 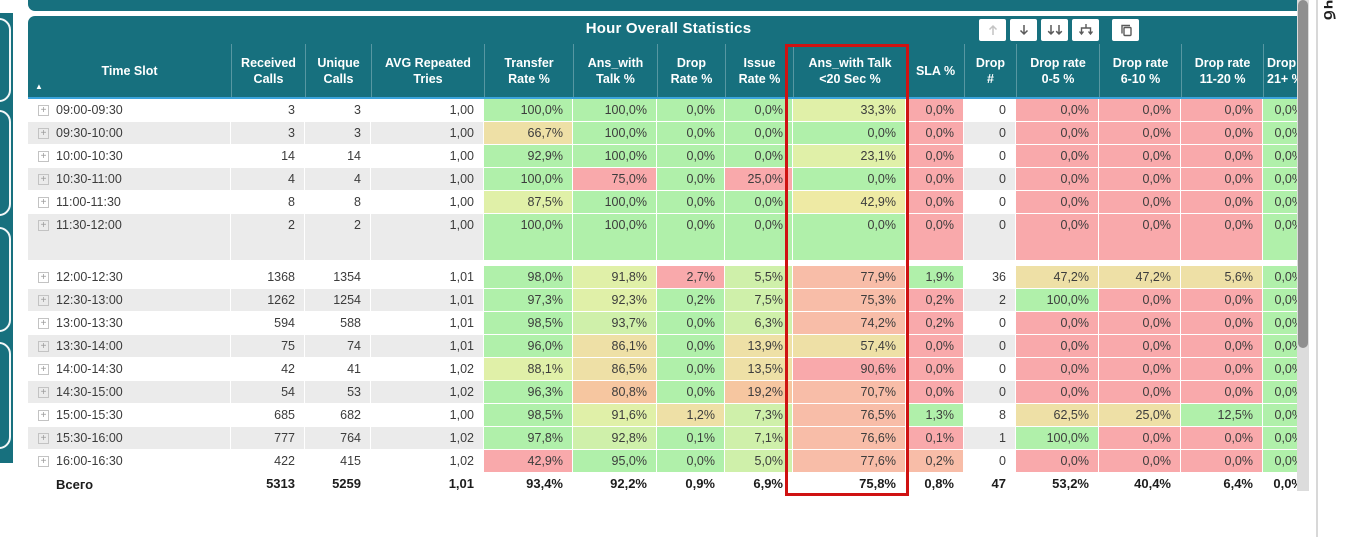 What do you see at coordinates (427, 438) in the screenshot?
I see `cell-avg-repeated-tries: 1,02` at bounding box center [427, 438].